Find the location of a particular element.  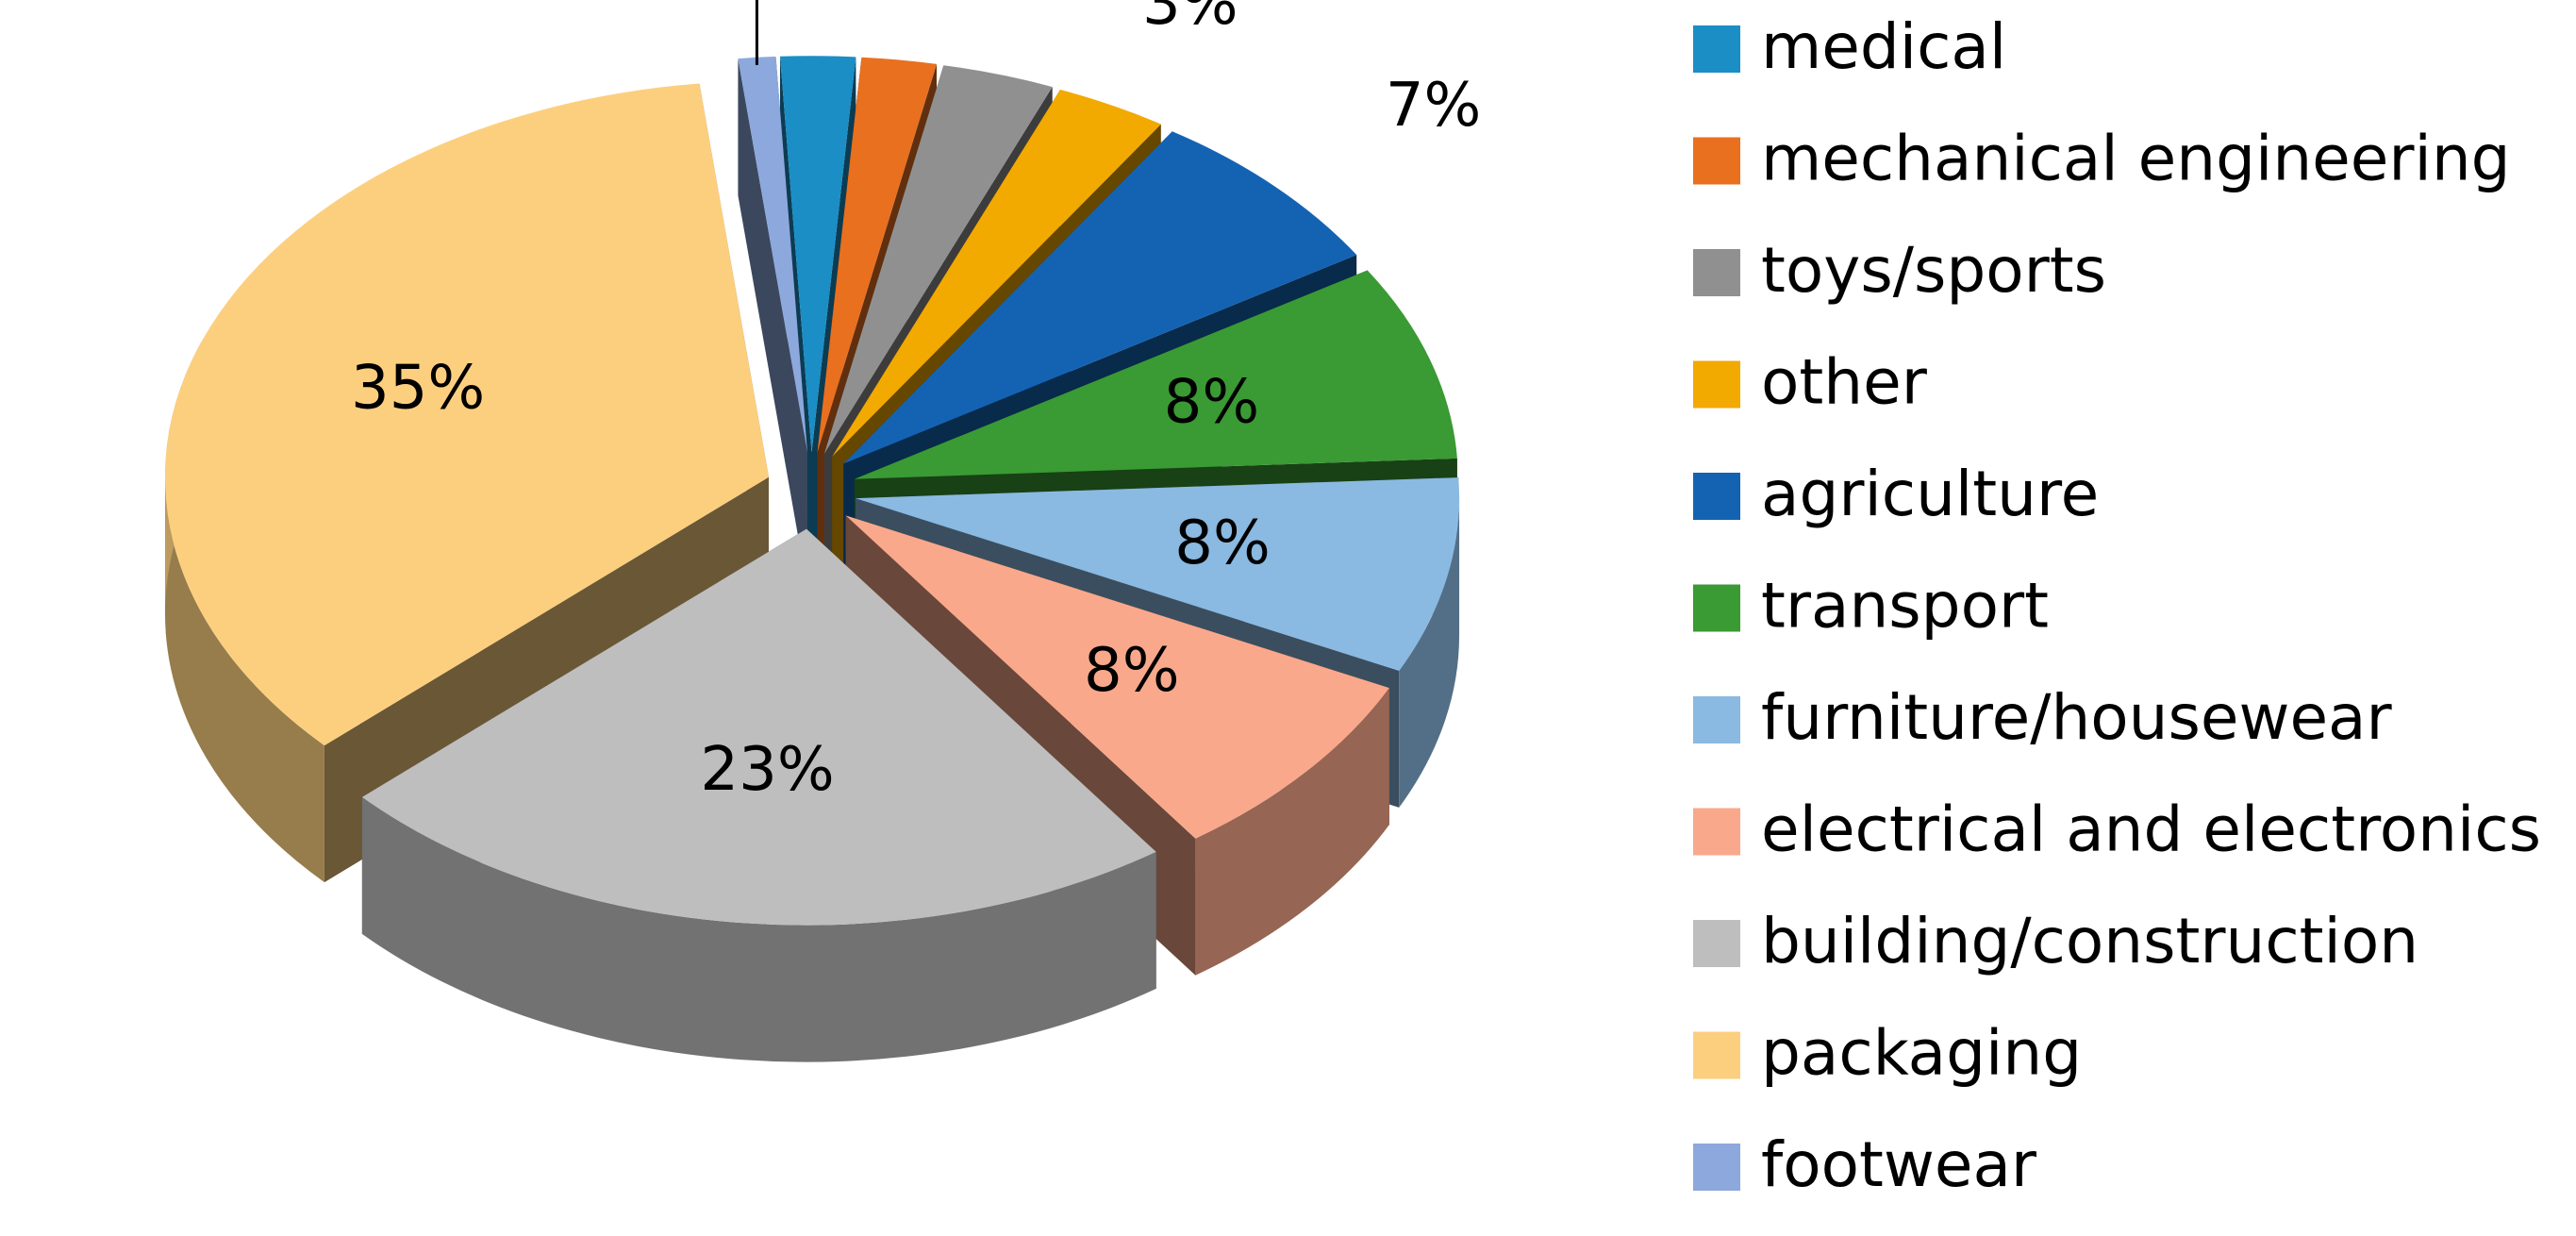

legend-entry-footwear: footwear is located at coordinates (1865, 1164).